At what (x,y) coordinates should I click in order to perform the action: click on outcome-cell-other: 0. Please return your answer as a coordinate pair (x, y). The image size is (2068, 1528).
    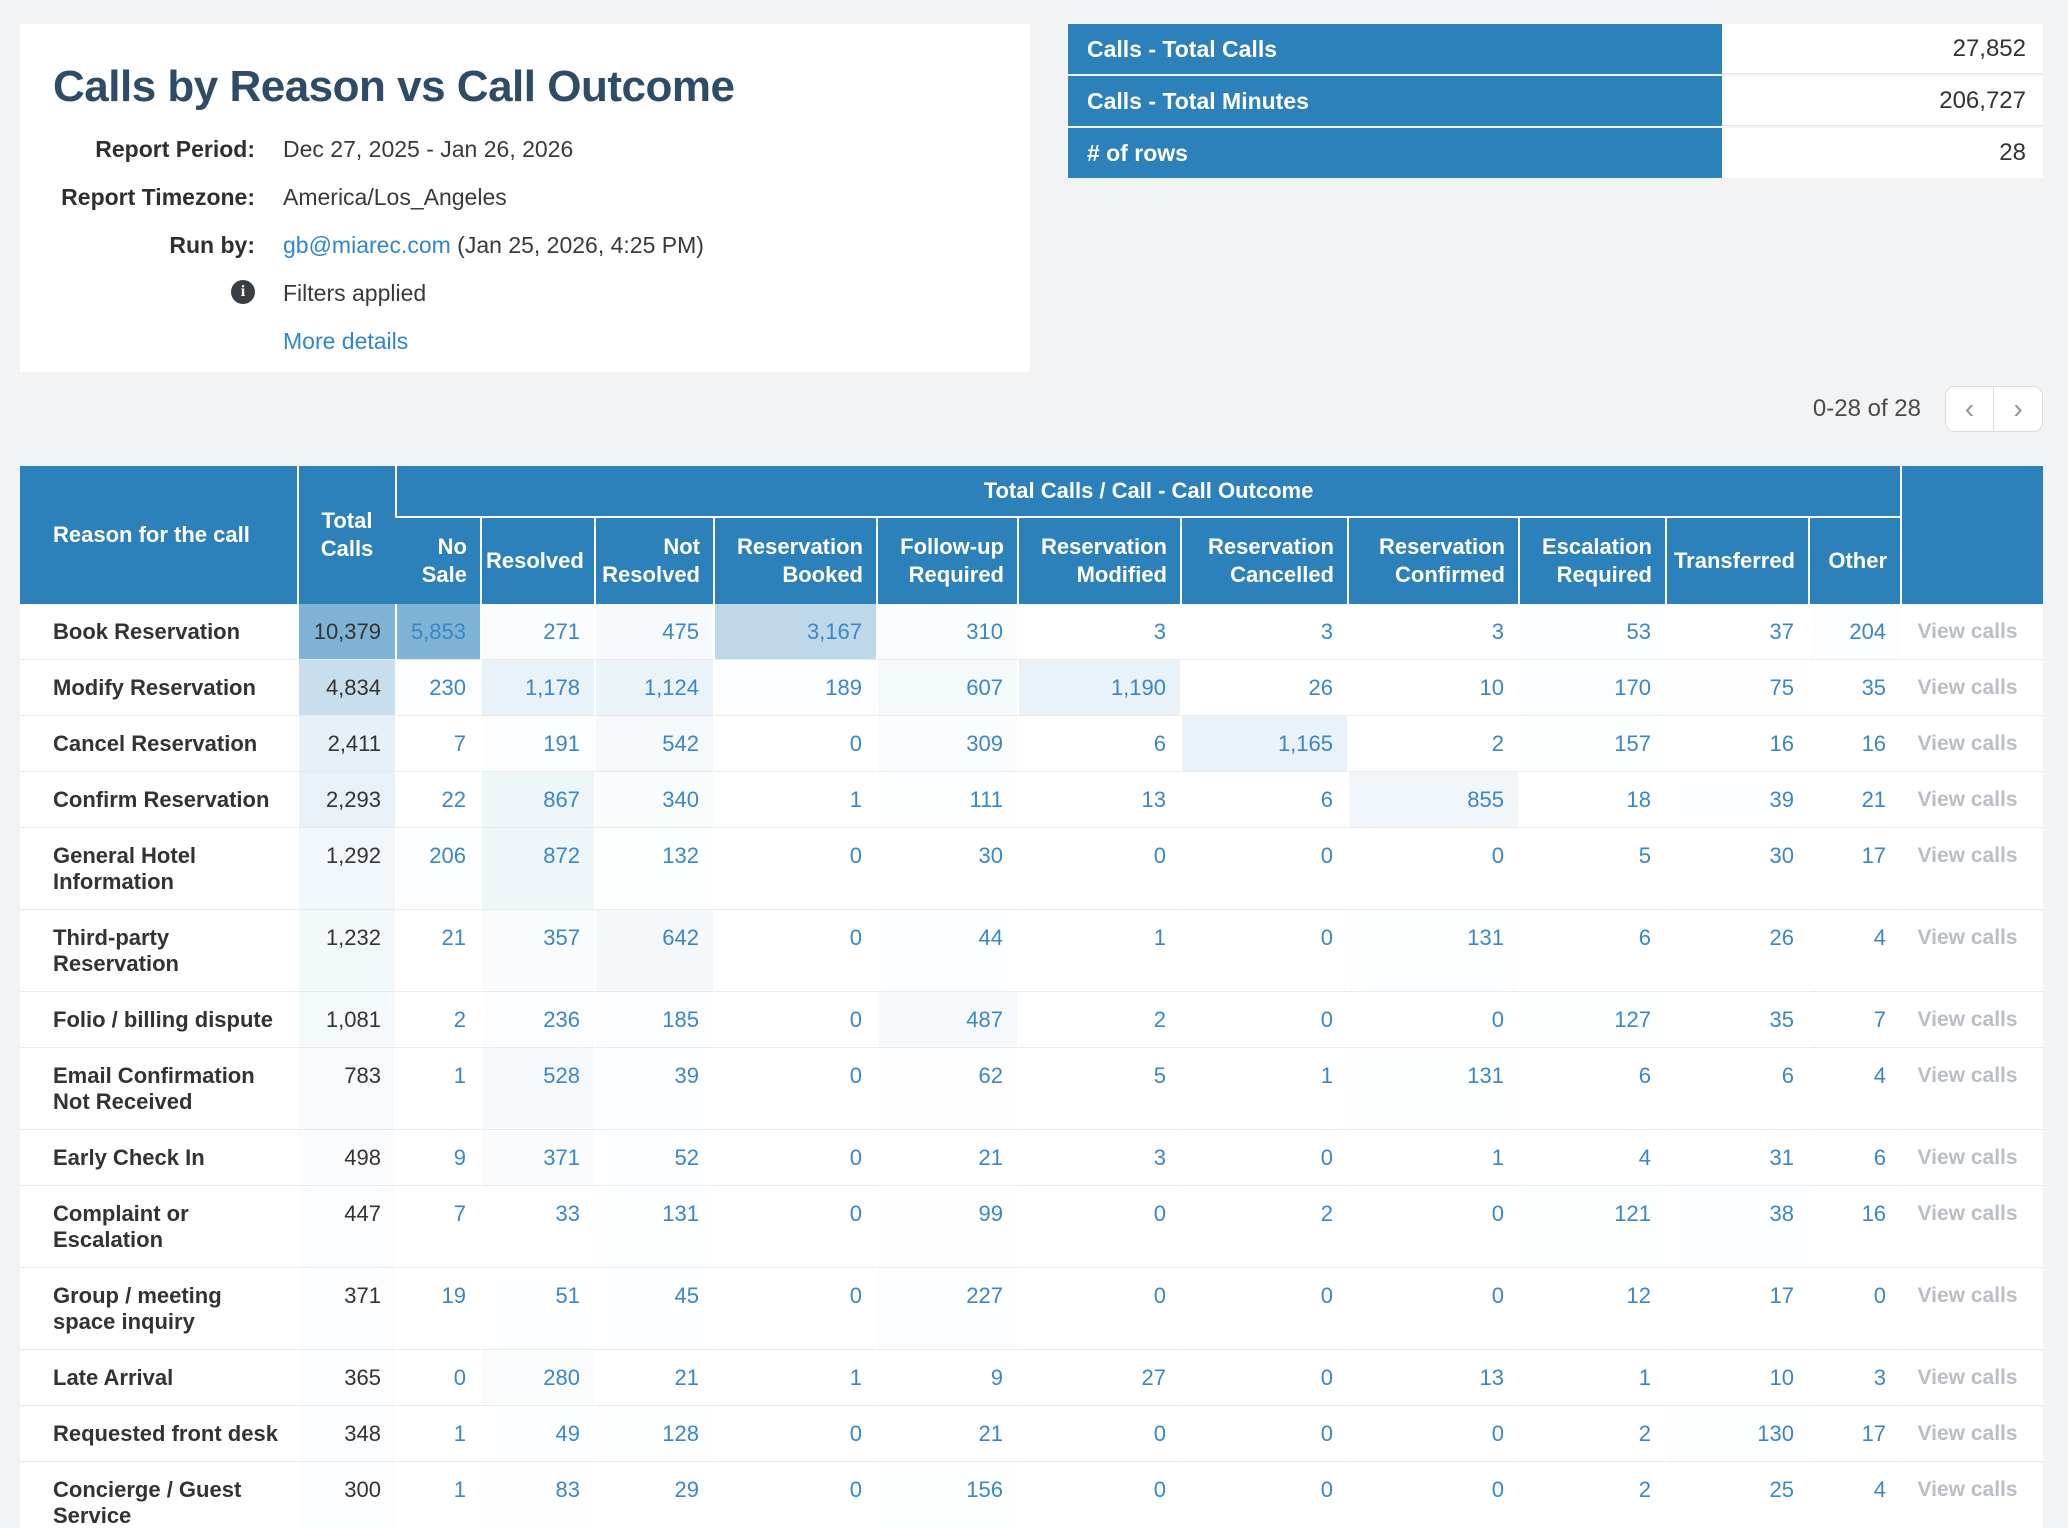
    Looking at the image, I should click on (1854, 1309).